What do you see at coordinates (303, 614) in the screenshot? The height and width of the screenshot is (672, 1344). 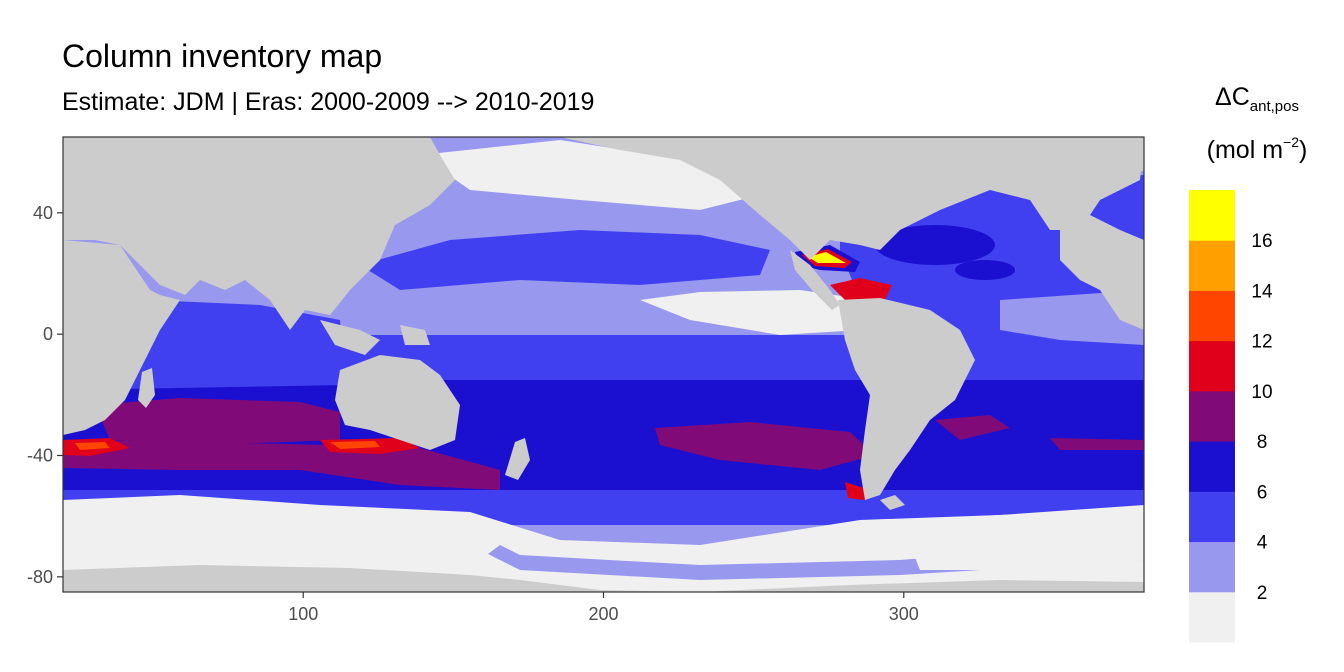 I see `x-tick-label: 100` at bounding box center [303, 614].